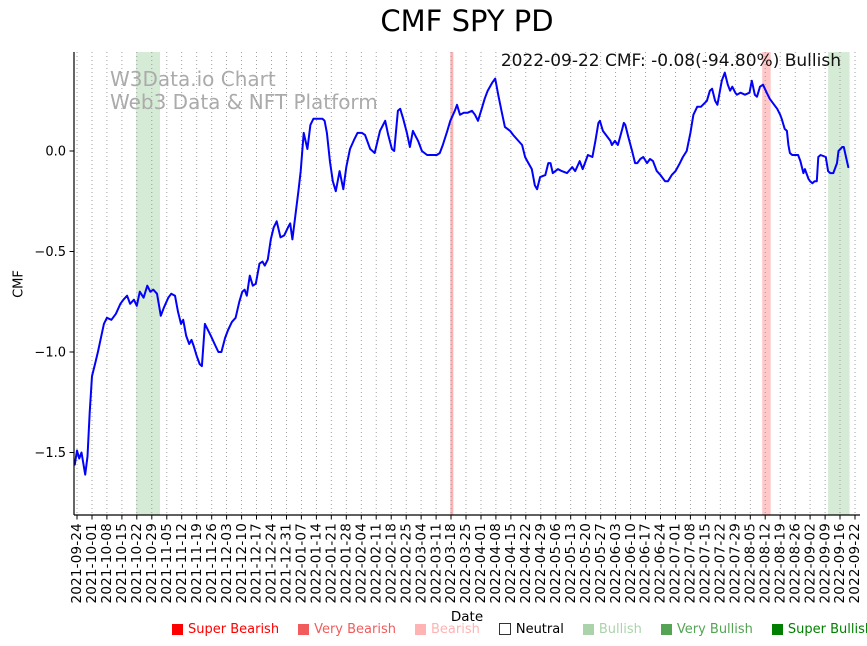  I want to click on legend-item-super-bullish: Super Bullish, so click(819, 629).